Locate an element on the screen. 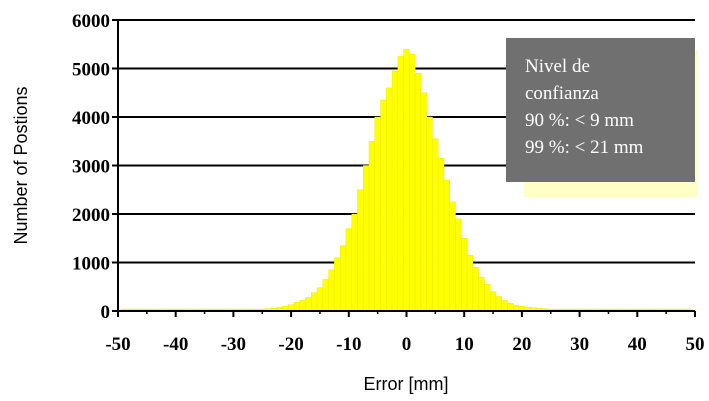 This screenshot has width=709, height=401. x-tick-label: 10 is located at coordinates (464, 344).